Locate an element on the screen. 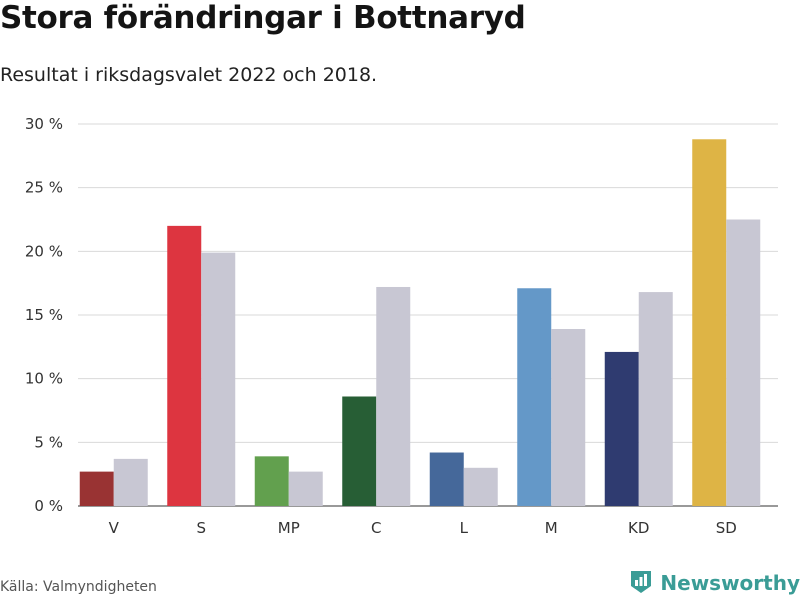  chart-title: Stora förändringar i Bottnaryd is located at coordinates (263, 18).